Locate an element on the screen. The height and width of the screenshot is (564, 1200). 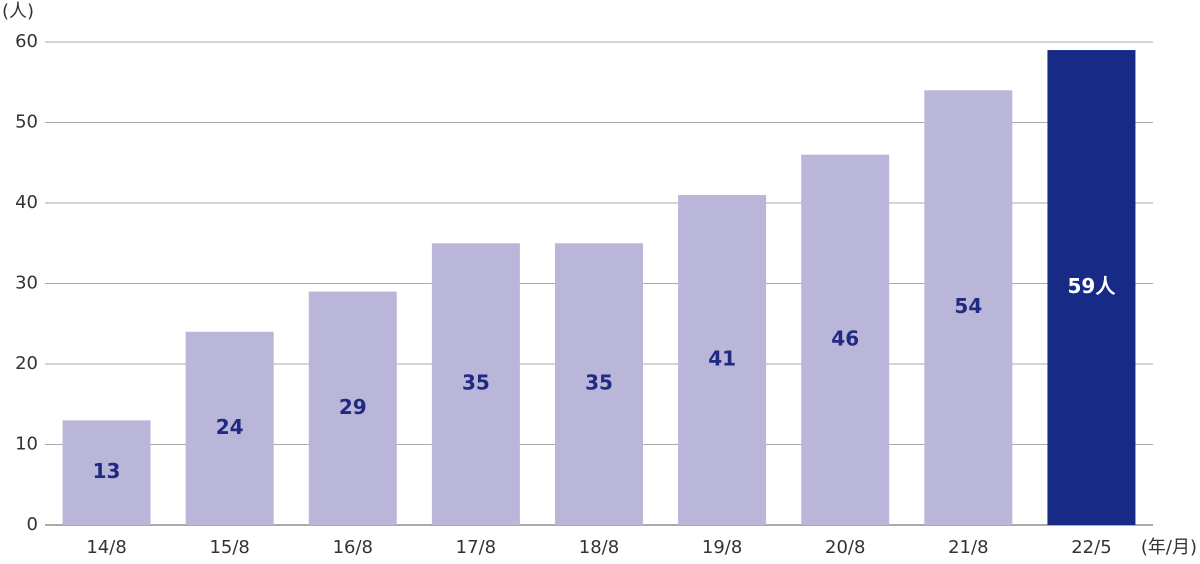
y-tick-label: 30 is located at coordinates (26, 283).